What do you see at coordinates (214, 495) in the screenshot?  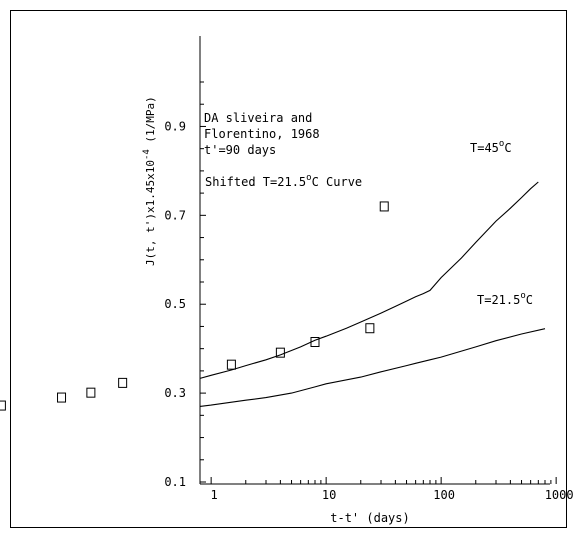 I see `x-tick-label: 1` at bounding box center [214, 495].